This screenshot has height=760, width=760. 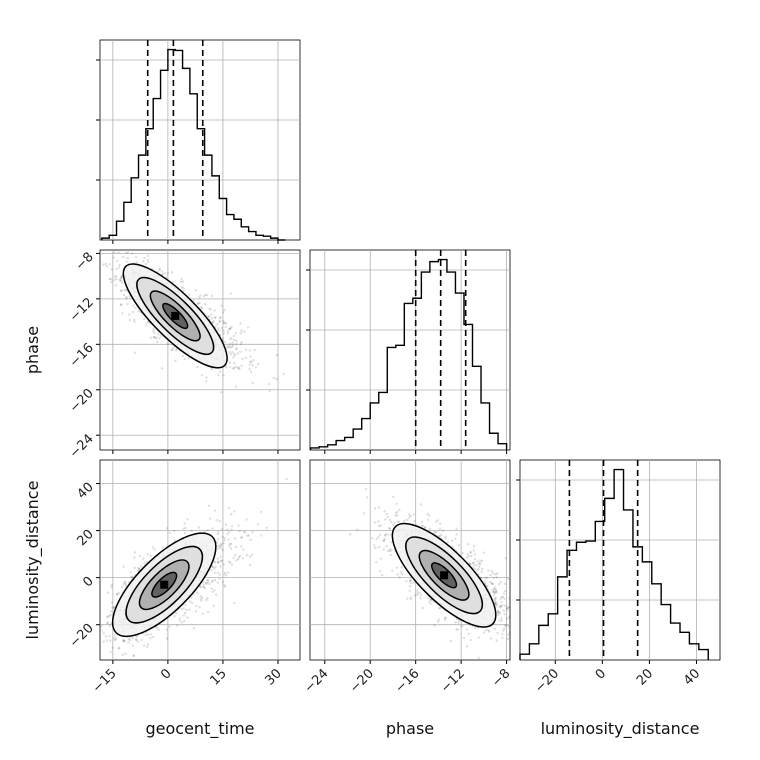 I want to click on panel-luminosity-distance-vs-phase, so click(x=411, y=560).